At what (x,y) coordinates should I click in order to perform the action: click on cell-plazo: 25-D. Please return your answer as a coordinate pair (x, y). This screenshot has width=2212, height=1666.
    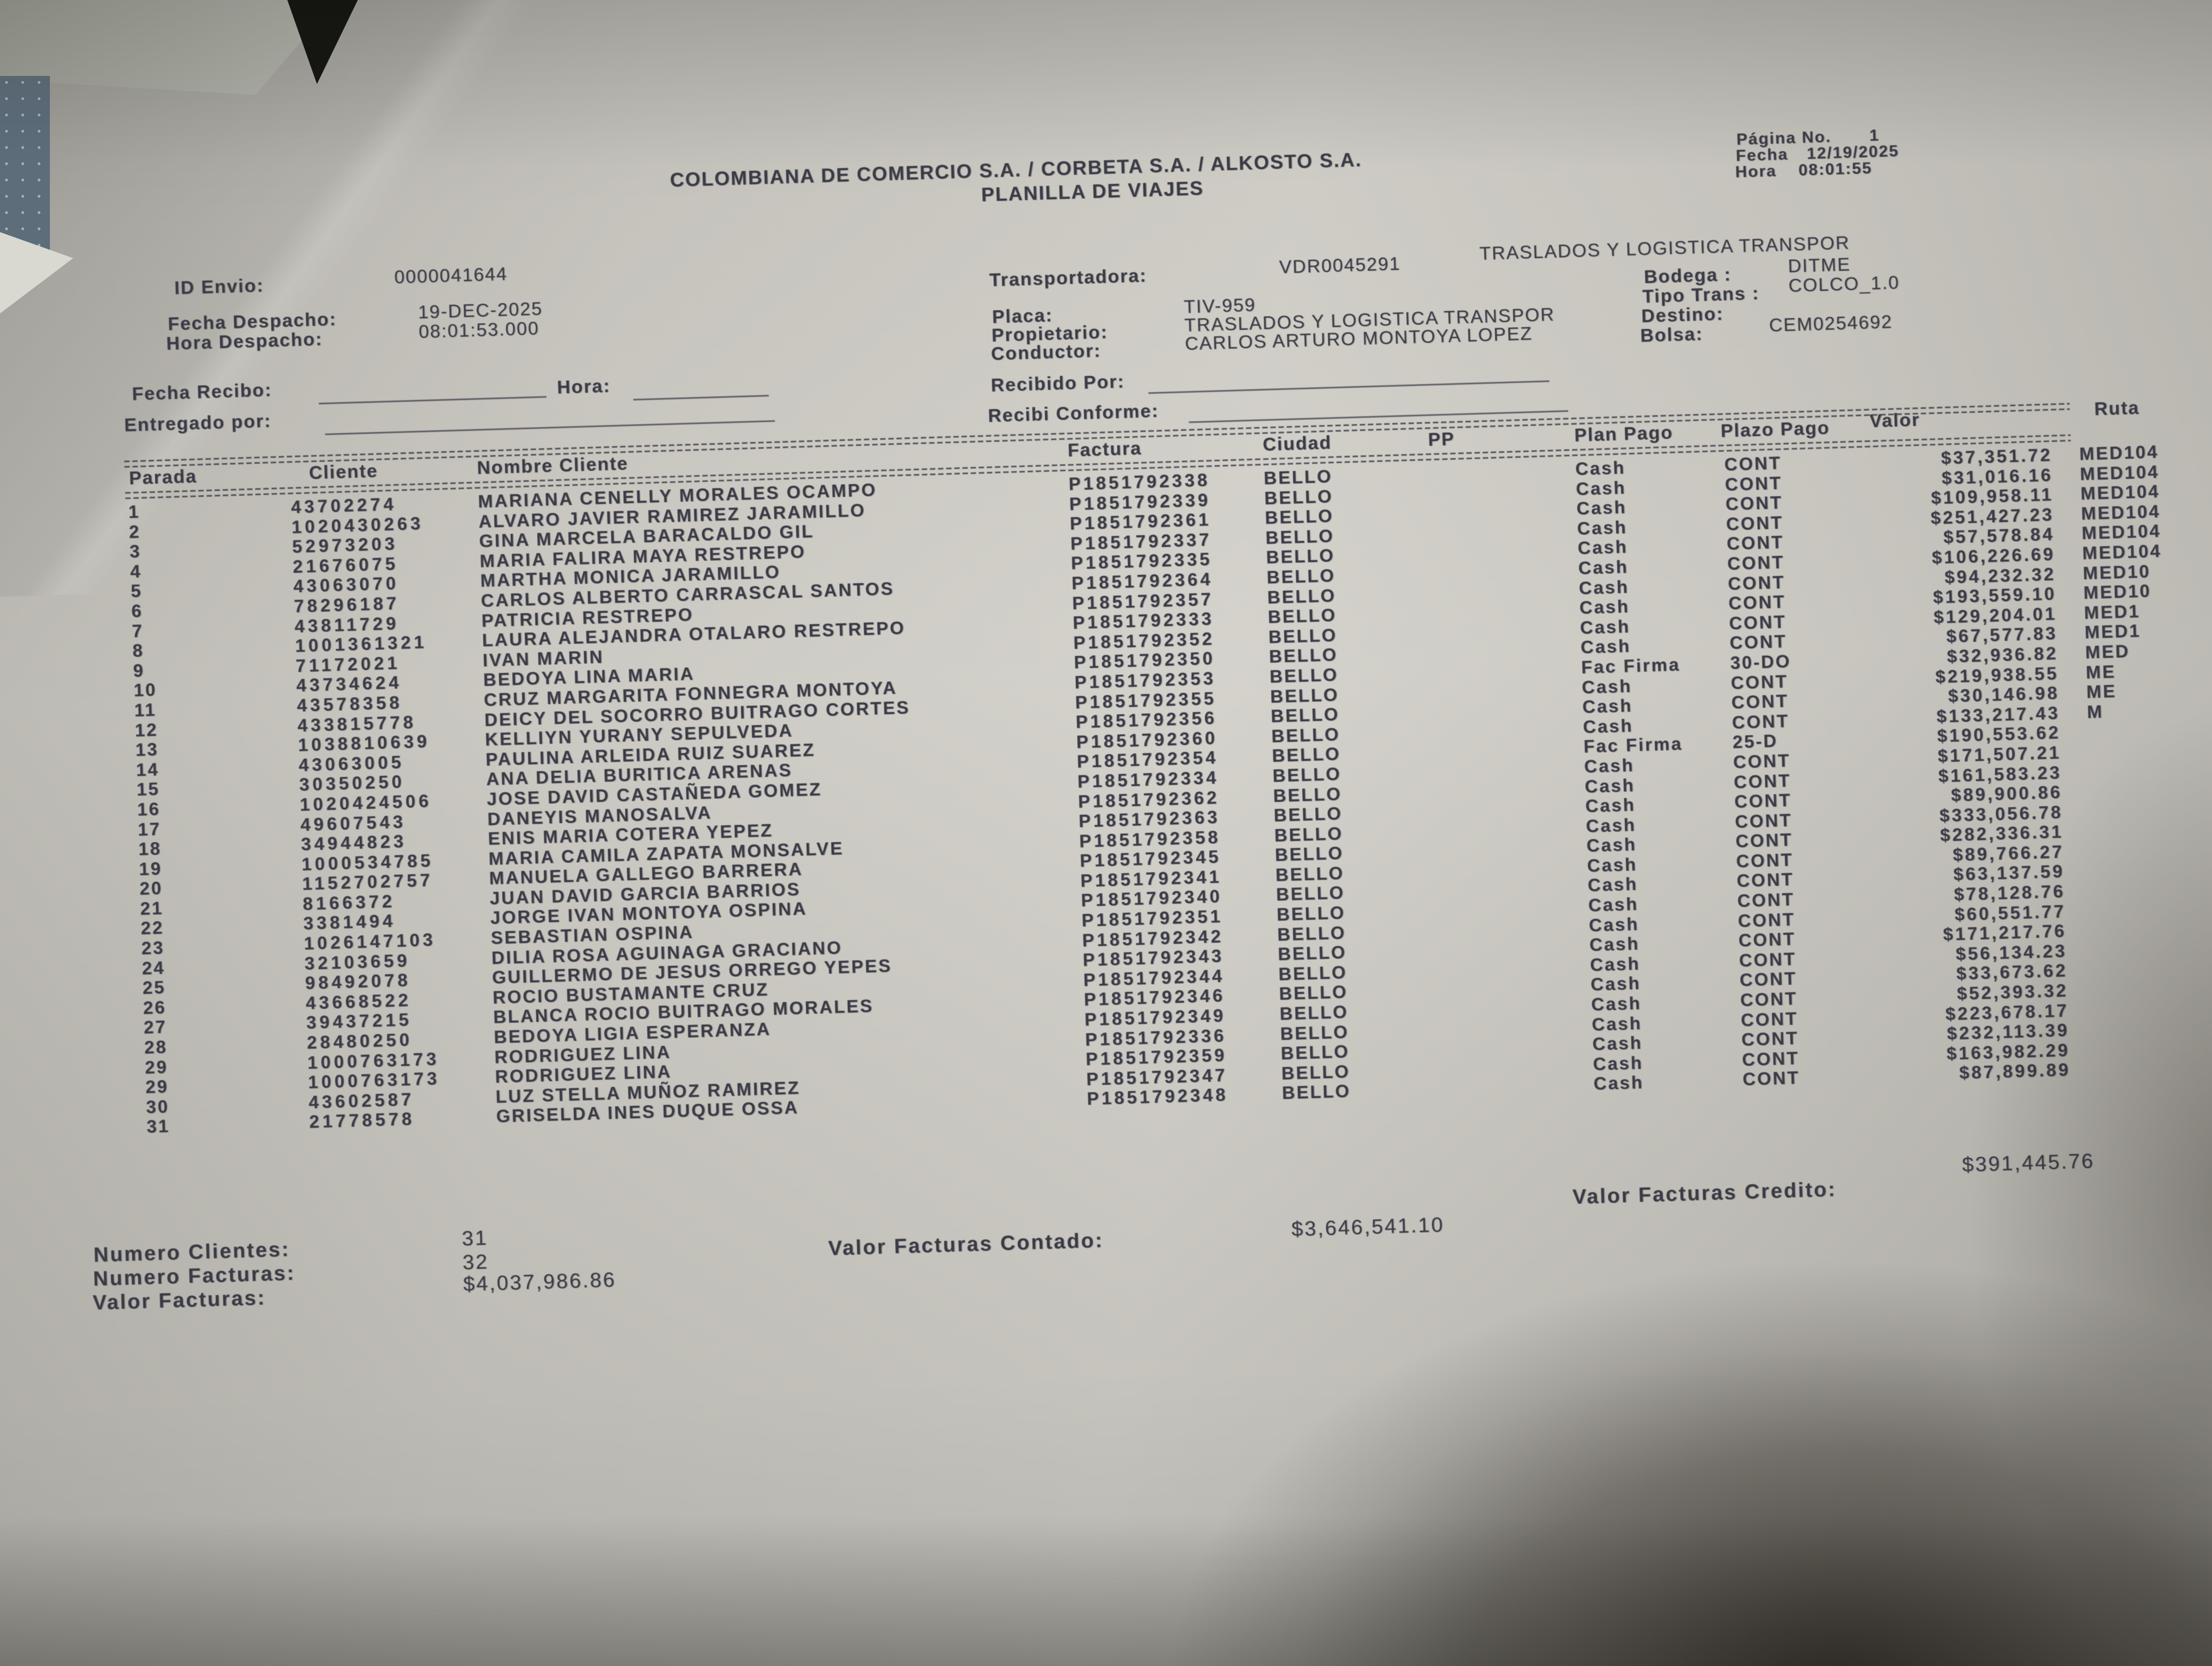
    Looking at the image, I should click on (1755, 741).